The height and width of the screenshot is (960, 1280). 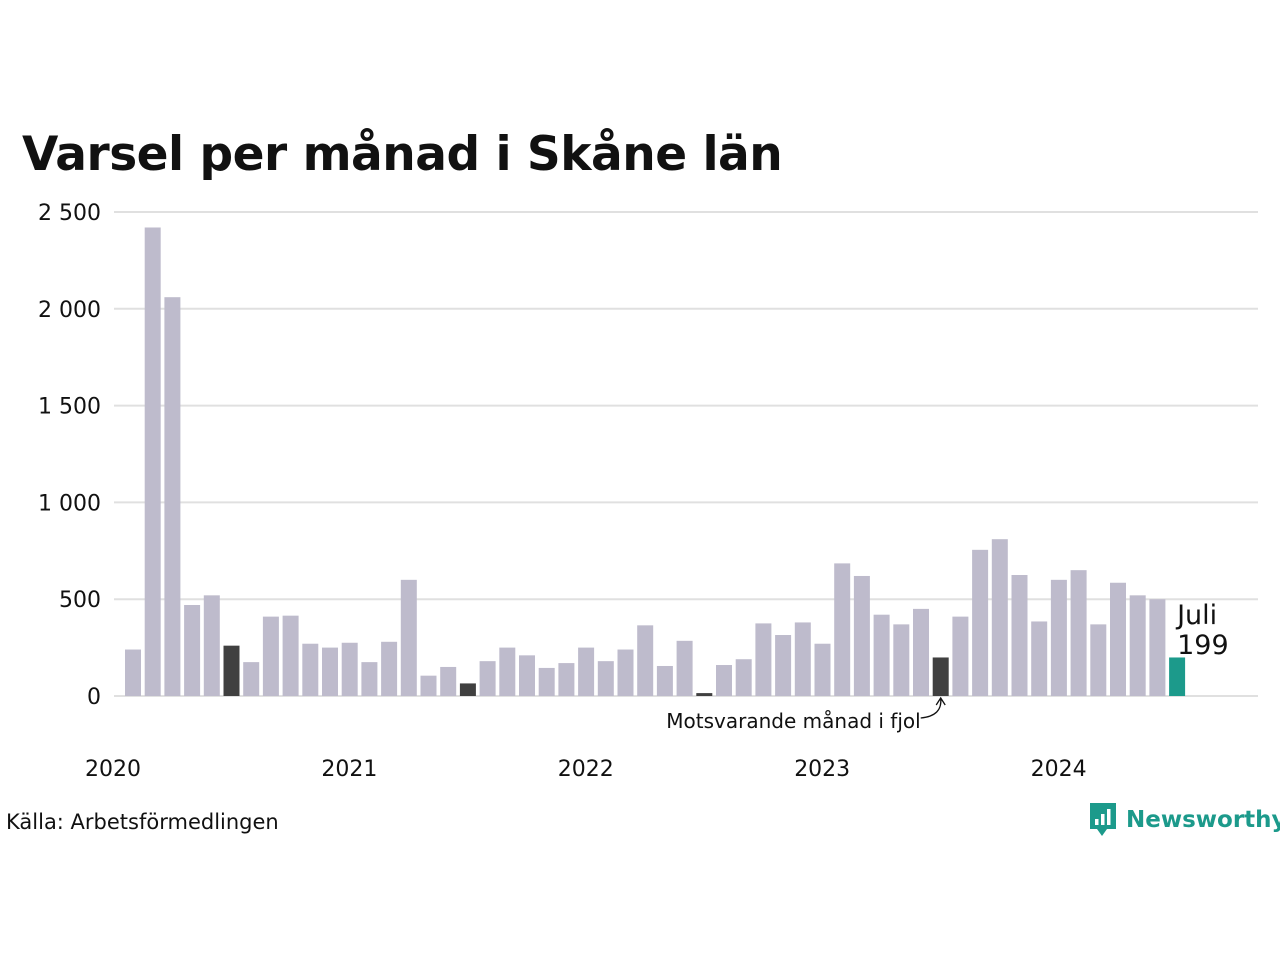 What do you see at coordinates (69, 455) in the screenshot?
I see `y-axis-tick-labels: 0 500 1 000 1 500 2 000 2 500` at bounding box center [69, 455].